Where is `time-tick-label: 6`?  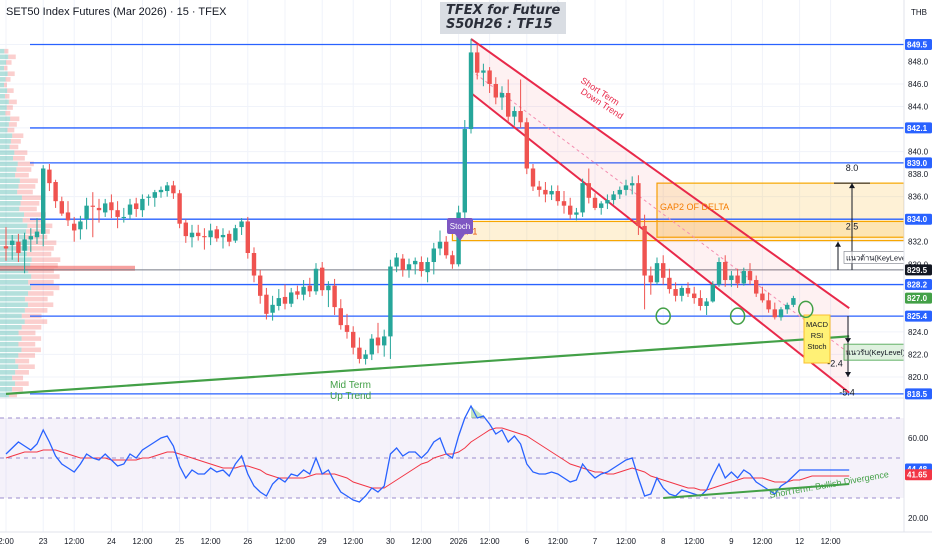 time-tick-label: 6 is located at coordinates (527, 541).